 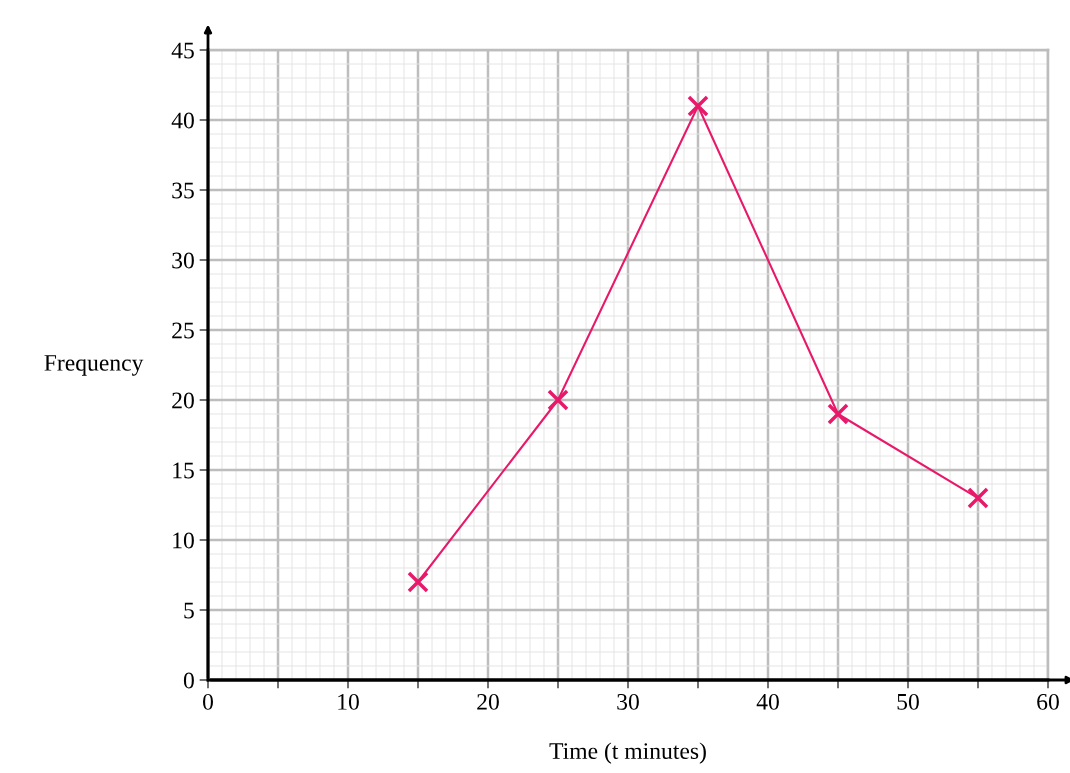 What do you see at coordinates (183, 260) in the screenshot?
I see `y-tick-label: 30` at bounding box center [183, 260].